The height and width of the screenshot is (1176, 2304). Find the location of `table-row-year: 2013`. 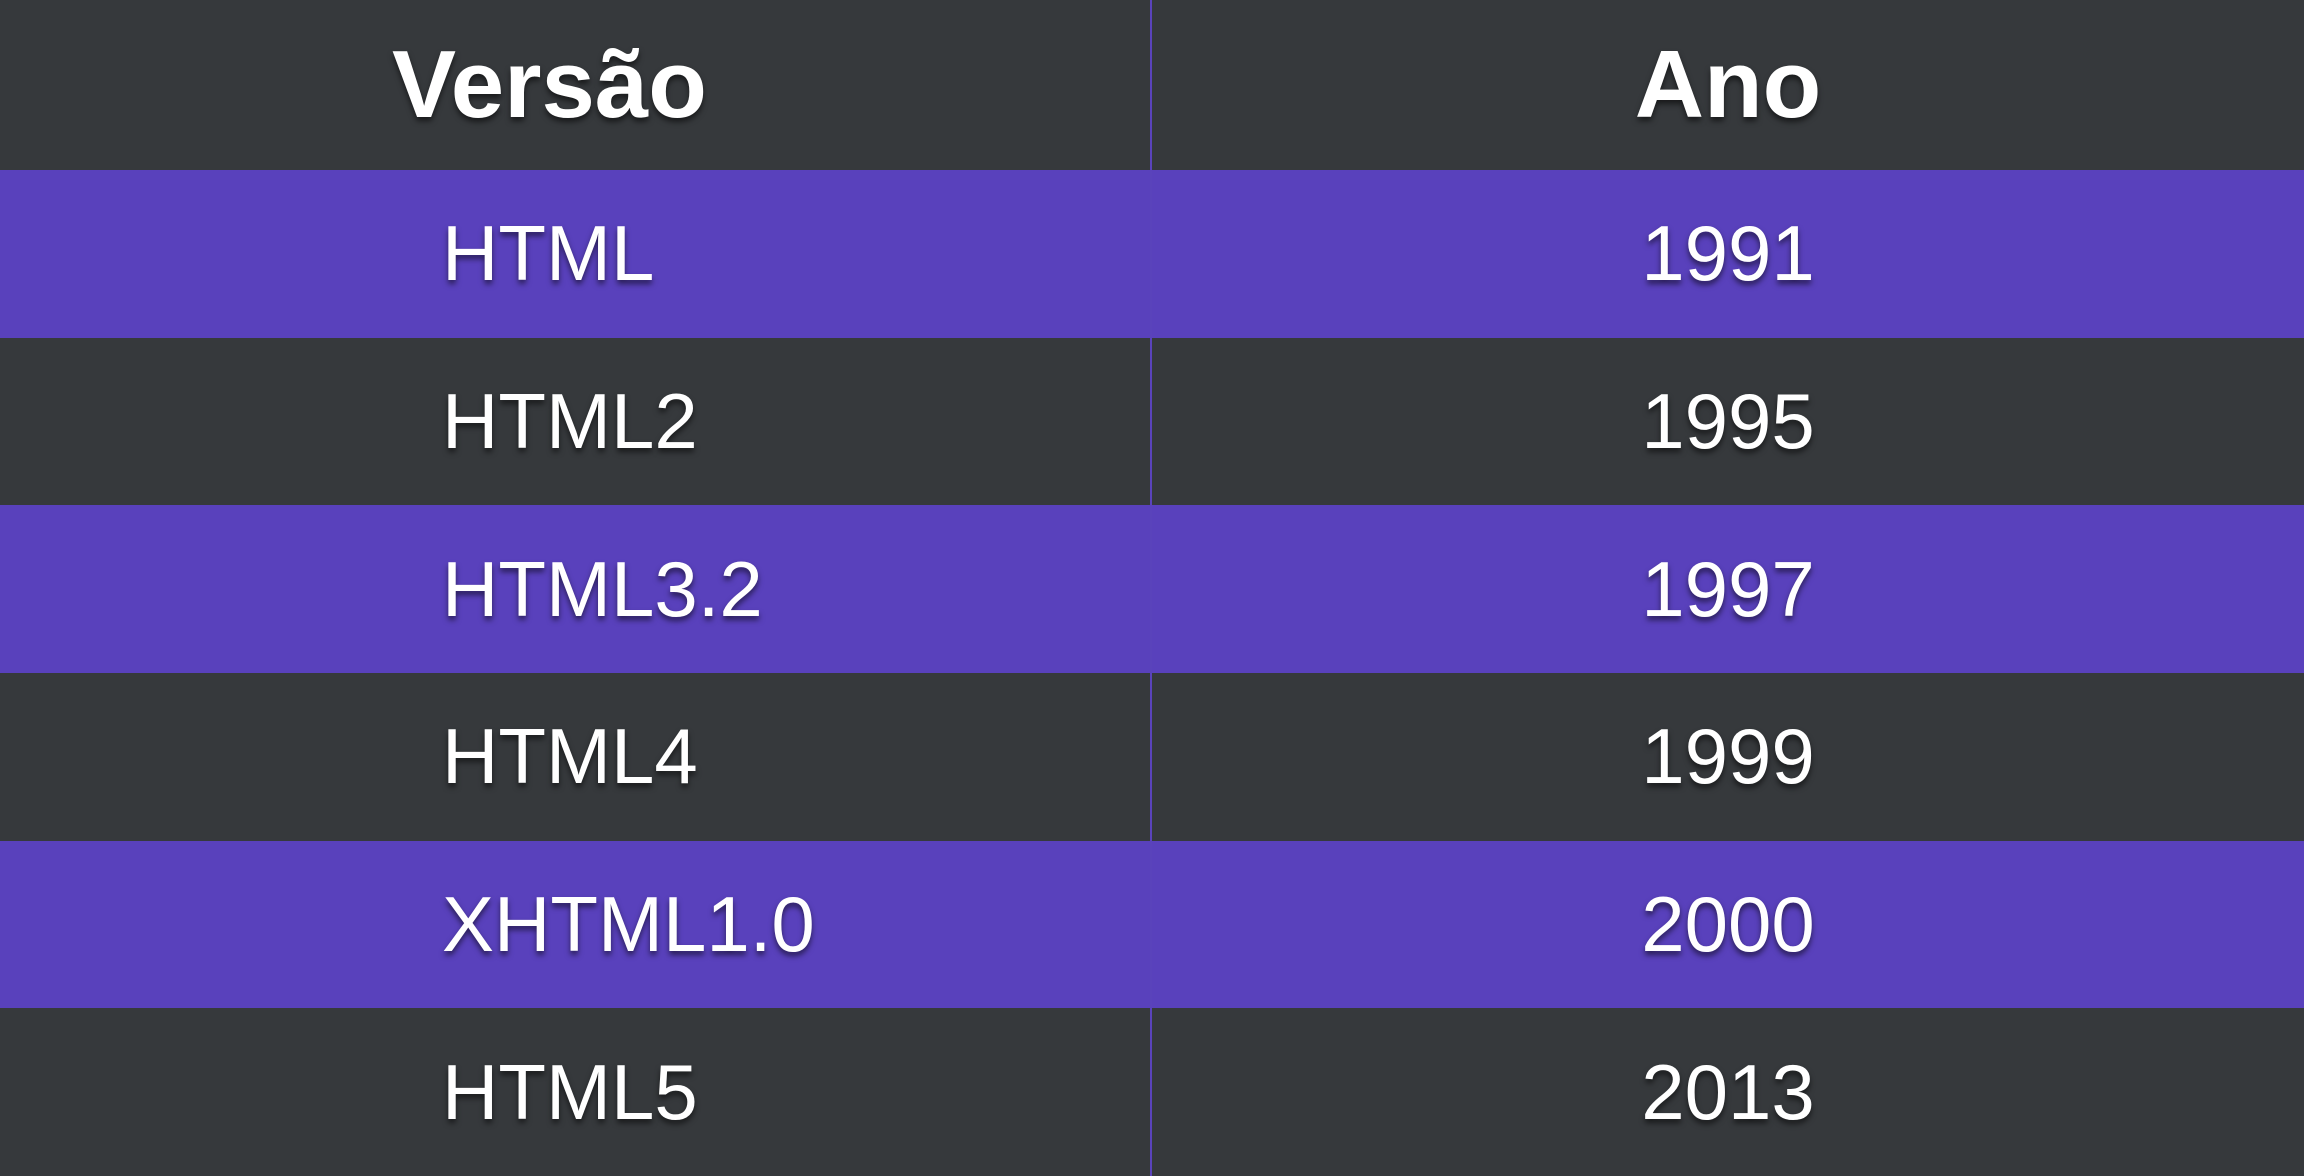

table-row-year: 2013 is located at coordinates (1728, 1092).